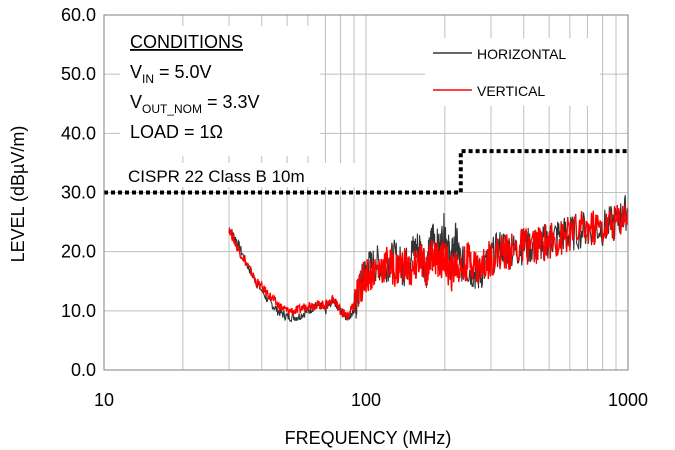 This screenshot has width=675, height=450. What do you see at coordinates (511, 91) in the screenshot?
I see `legend-label-vertical: VERTICAL` at bounding box center [511, 91].